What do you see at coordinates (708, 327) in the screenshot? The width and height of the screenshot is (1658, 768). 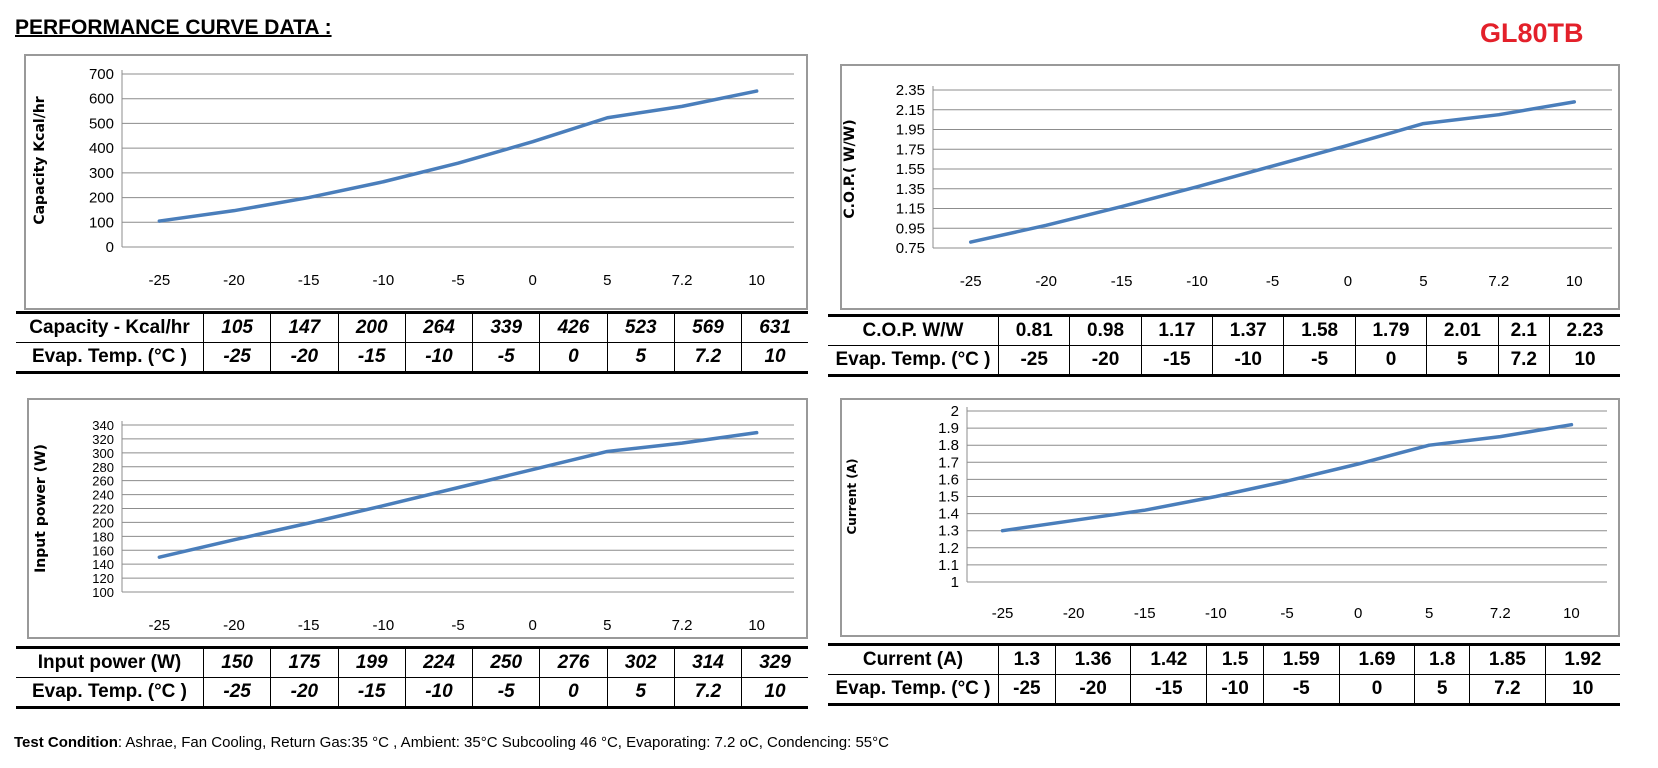 I see `table-cell: 569` at bounding box center [708, 327].